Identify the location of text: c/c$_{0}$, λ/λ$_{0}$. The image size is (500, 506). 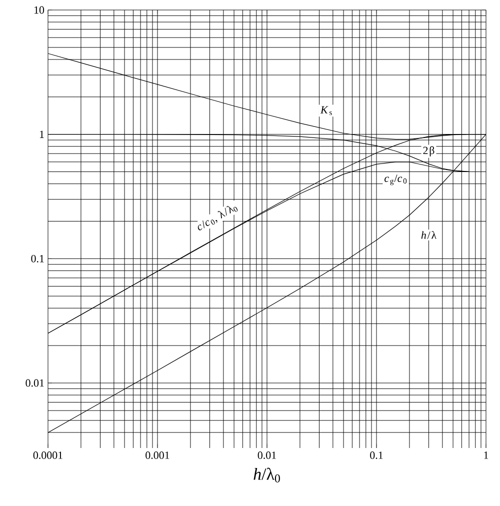
(218, 218).